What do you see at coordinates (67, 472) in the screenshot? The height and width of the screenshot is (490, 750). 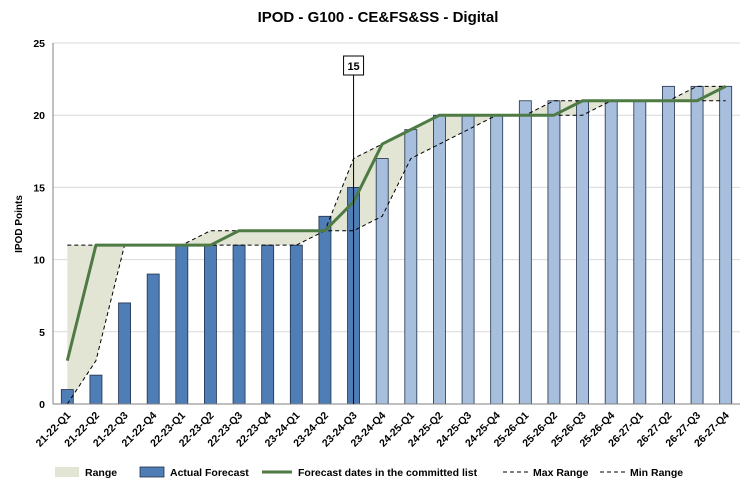 I see `legend-swatch-range` at bounding box center [67, 472].